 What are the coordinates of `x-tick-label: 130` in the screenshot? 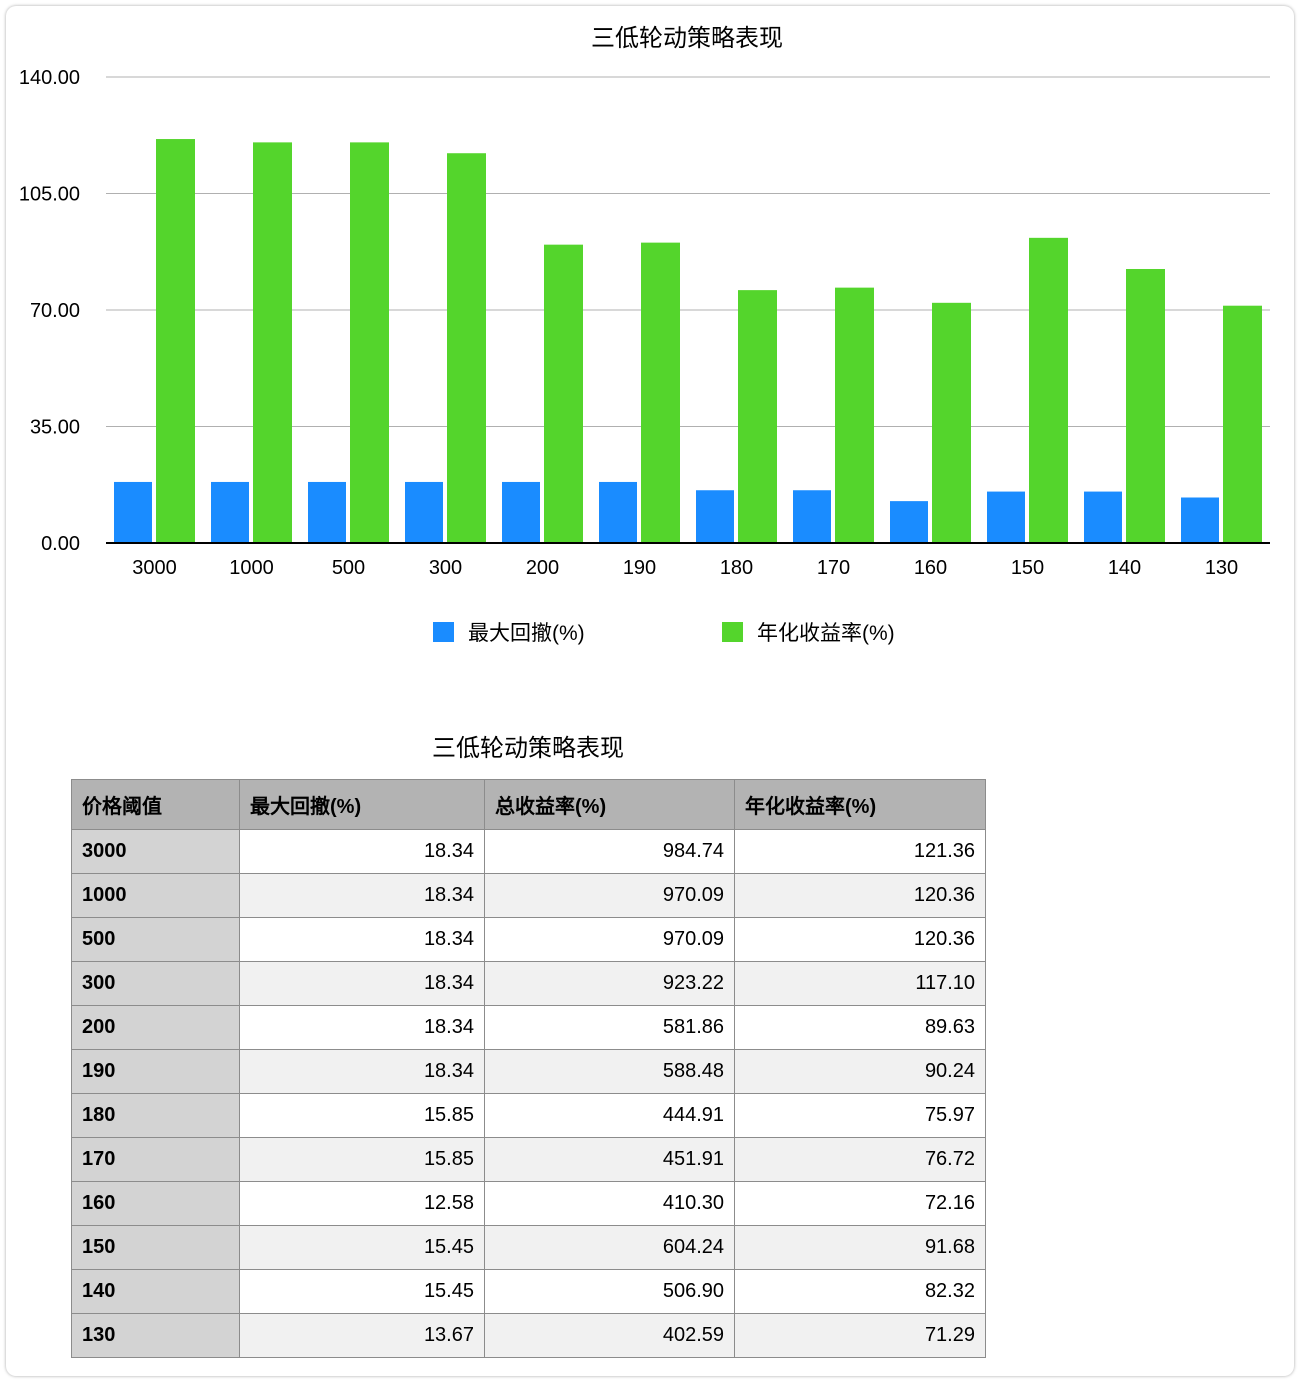 It's located at (1221, 568).